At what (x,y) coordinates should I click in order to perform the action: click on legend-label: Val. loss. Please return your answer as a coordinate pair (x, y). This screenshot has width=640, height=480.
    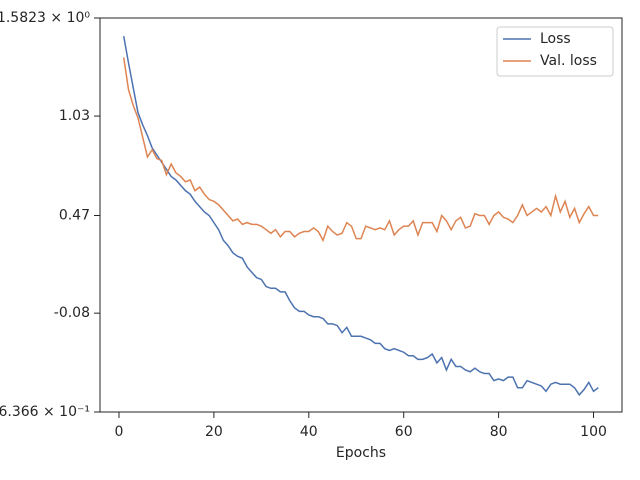
    Looking at the image, I should click on (568, 61).